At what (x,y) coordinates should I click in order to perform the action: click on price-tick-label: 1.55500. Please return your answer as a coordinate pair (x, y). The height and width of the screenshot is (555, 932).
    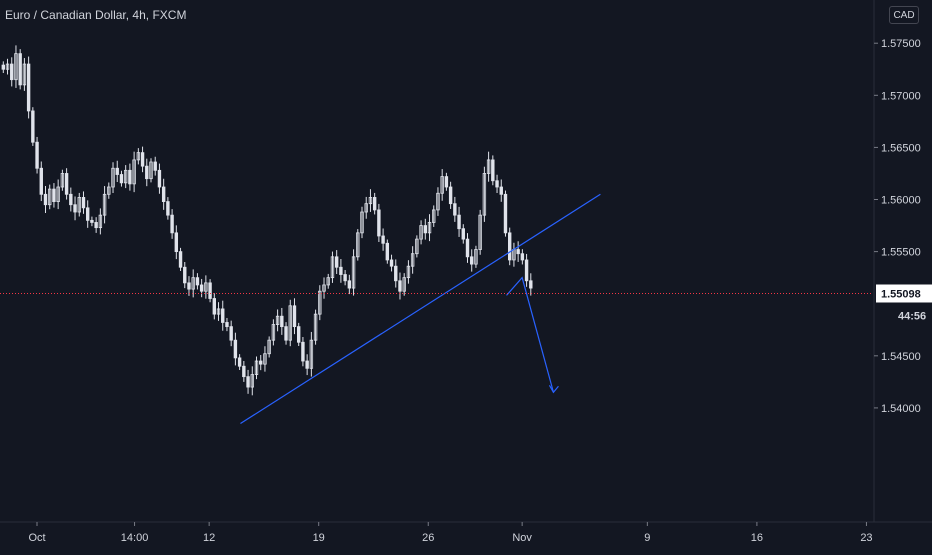
    Looking at the image, I should click on (901, 253).